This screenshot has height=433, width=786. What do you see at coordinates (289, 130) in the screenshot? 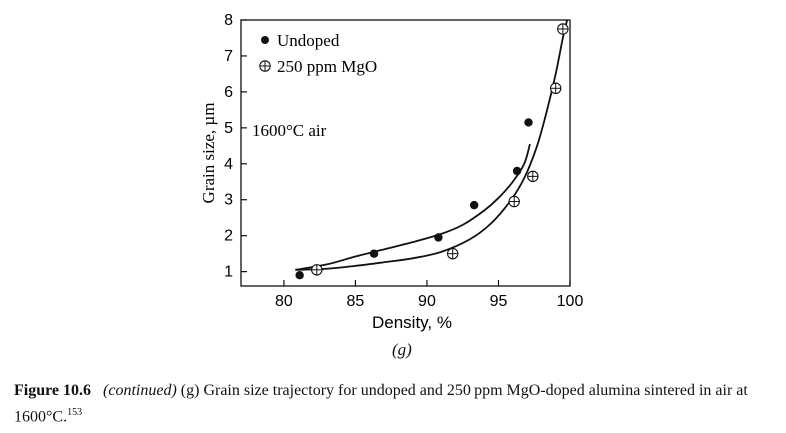
I see `annotation-condition: 1600°C air` at bounding box center [289, 130].